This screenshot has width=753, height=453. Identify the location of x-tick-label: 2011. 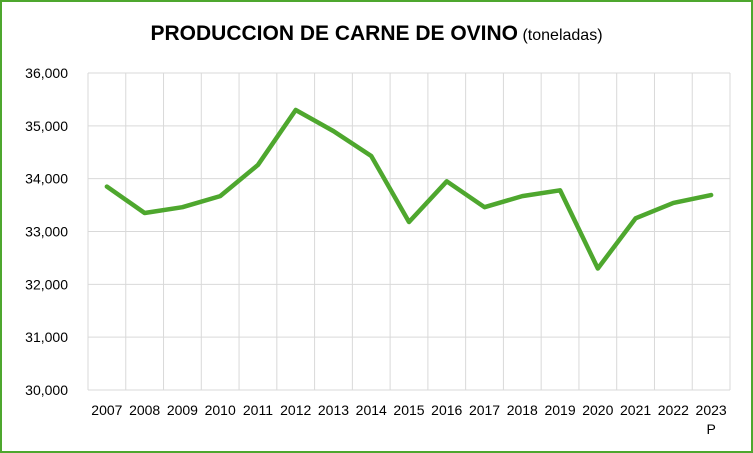
(258, 410).